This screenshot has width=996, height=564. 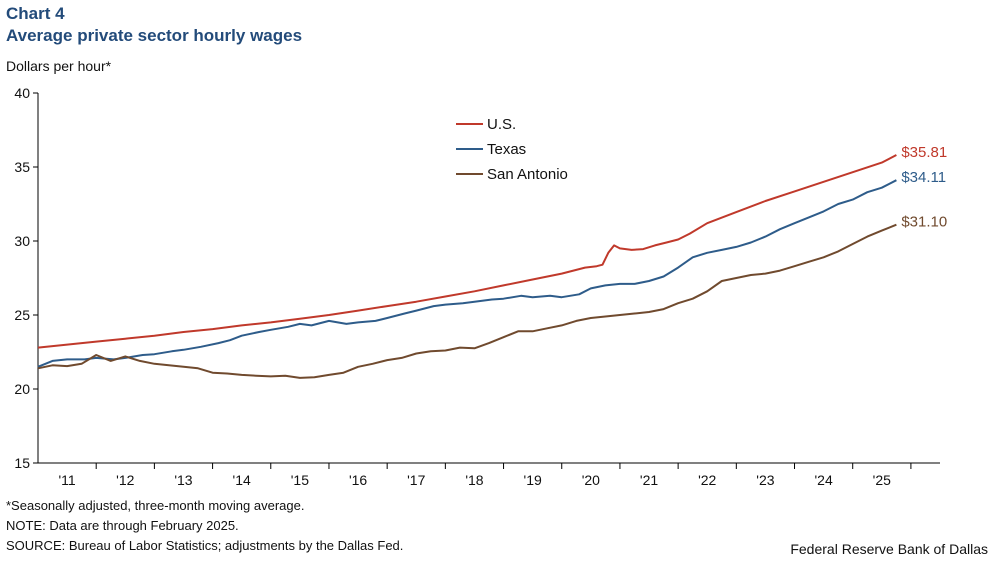 What do you see at coordinates (823, 480) in the screenshot?
I see `x-tick-label: '24` at bounding box center [823, 480].